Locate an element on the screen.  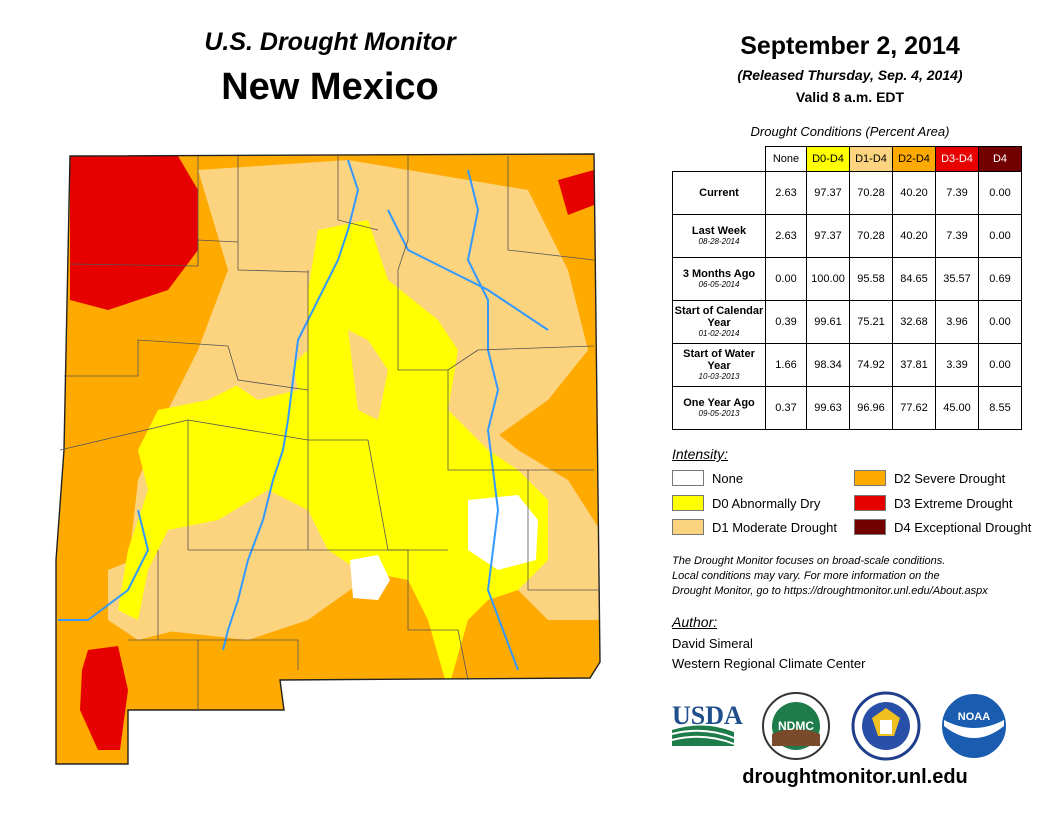
legend-label: D3 Extreme Drought is located at coordinates (953, 503).